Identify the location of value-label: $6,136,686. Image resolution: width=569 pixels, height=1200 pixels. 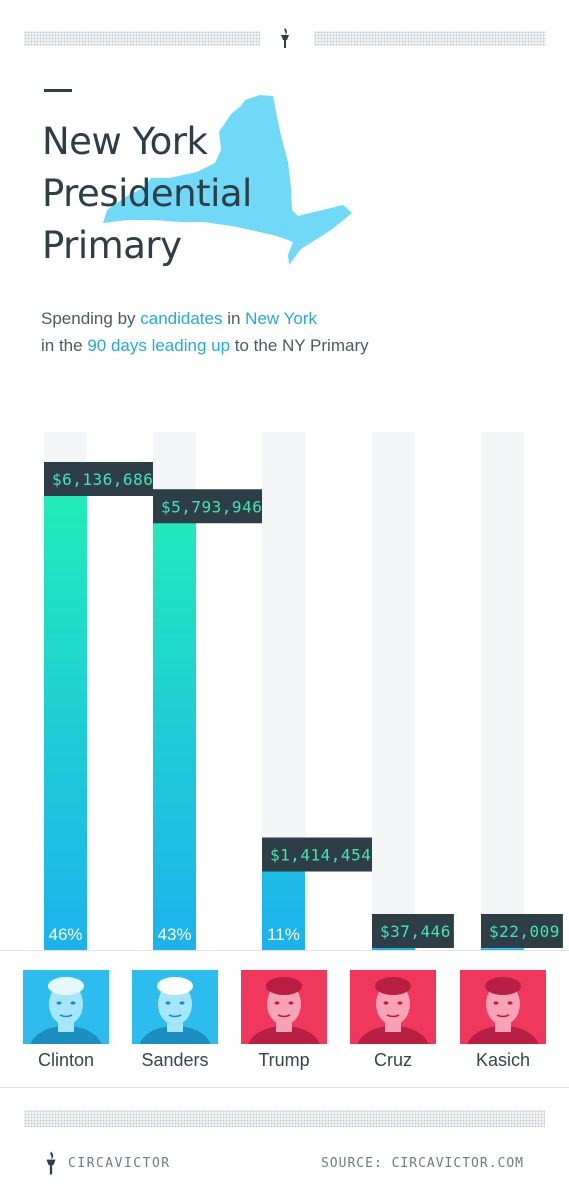
(102, 479).